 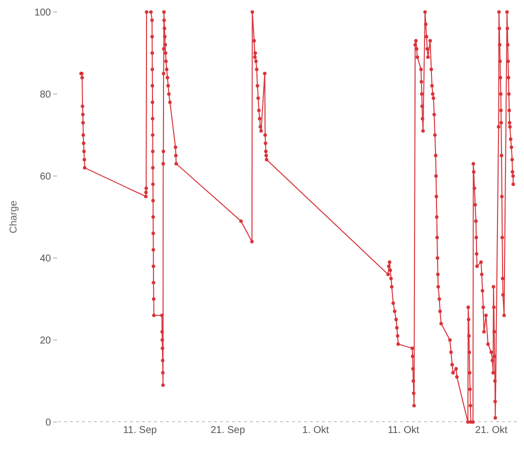 What do you see at coordinates (46, 95) in the screenshot?
I see `y-tick-label: 80` at bounding box center [46, 95].